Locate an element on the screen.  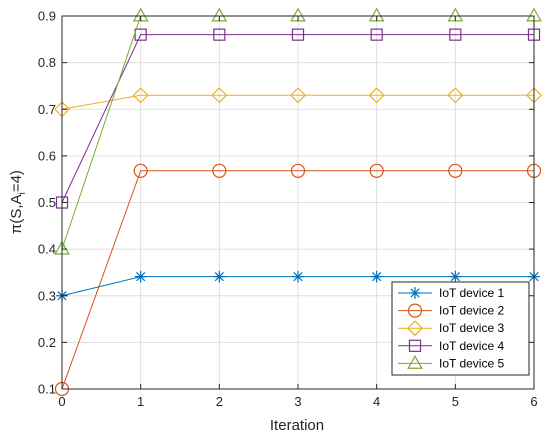
legend-entry: IoT device 5 is located at coordinates (451, 362).